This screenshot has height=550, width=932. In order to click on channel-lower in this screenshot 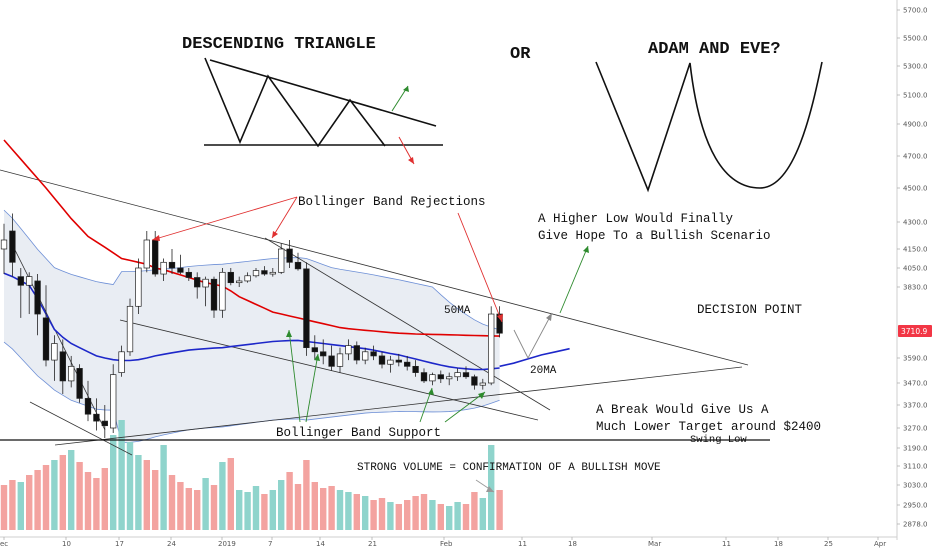, I will do `click(329, 370)`.